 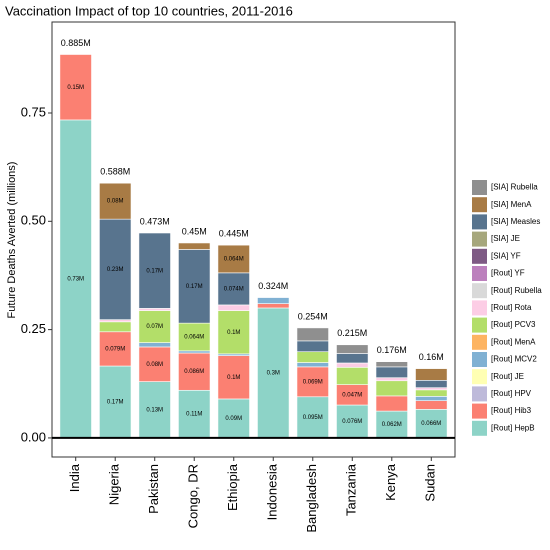 What do you see at coordinates (234, 234) in the screenshot?
I see `total-label: 0.445M` at bounding box center [234, 234].